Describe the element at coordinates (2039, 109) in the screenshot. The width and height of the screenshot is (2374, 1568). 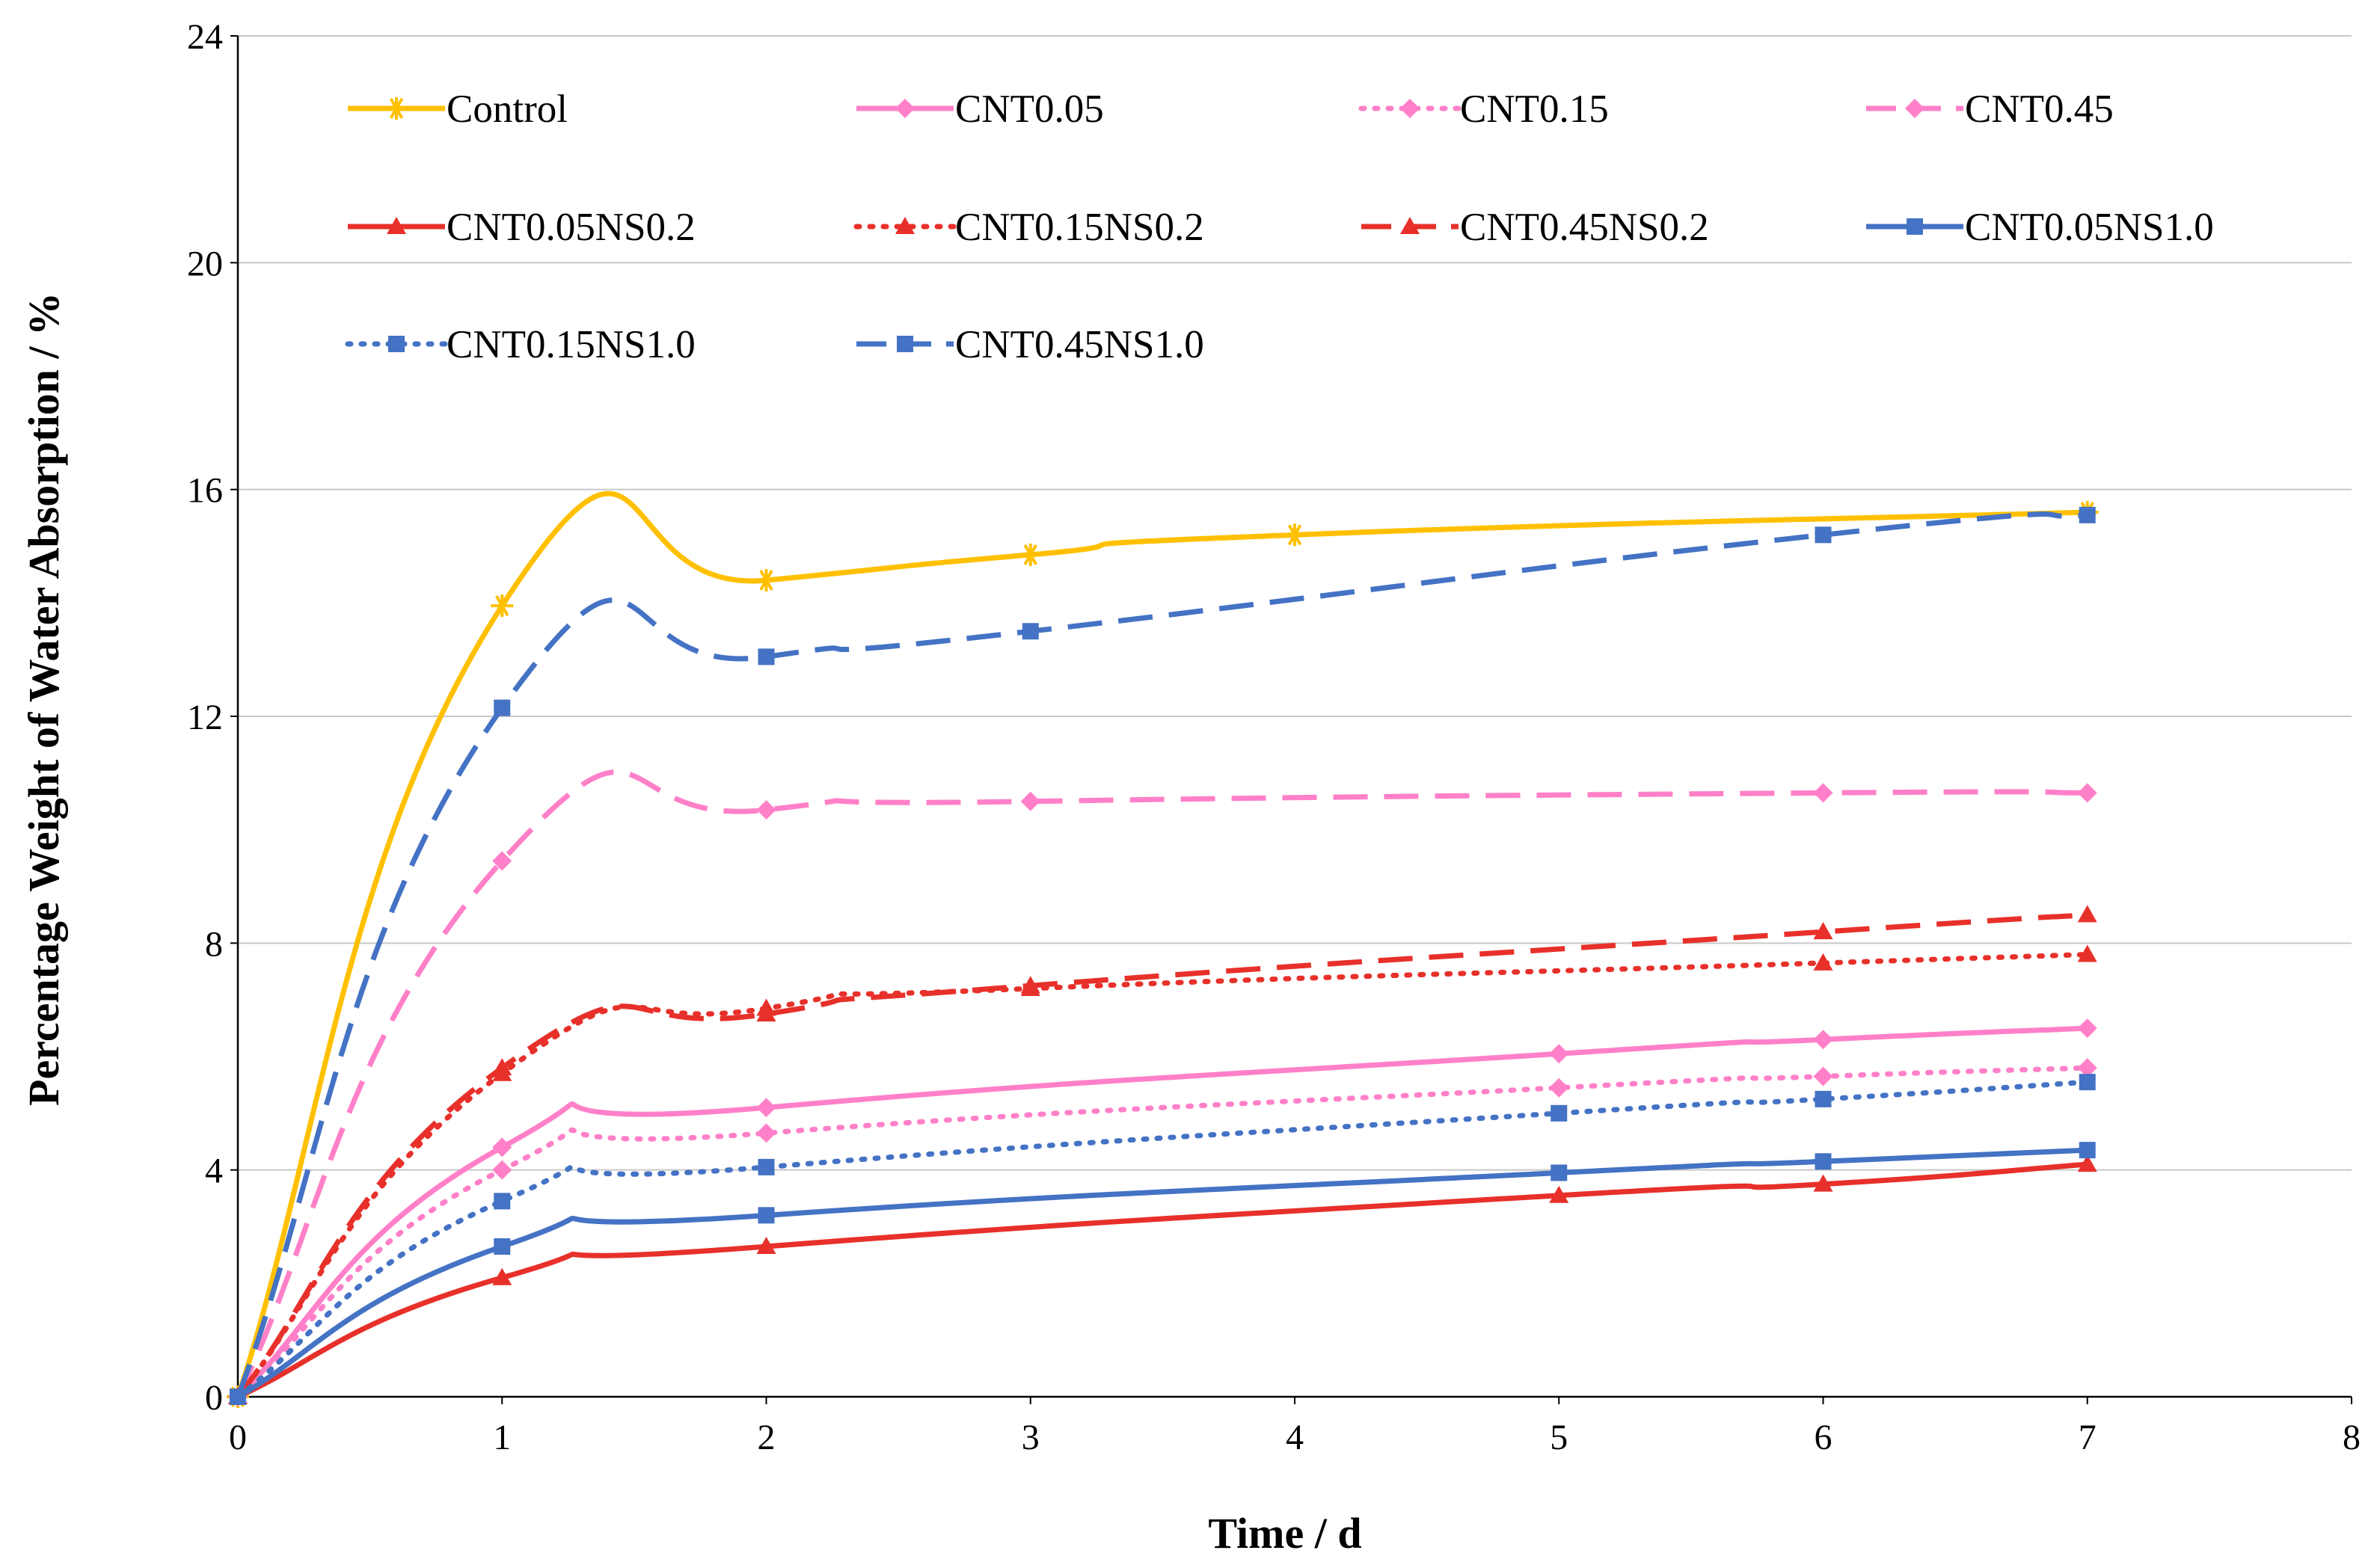
I see `legend-label: CNT0.45` at that location.